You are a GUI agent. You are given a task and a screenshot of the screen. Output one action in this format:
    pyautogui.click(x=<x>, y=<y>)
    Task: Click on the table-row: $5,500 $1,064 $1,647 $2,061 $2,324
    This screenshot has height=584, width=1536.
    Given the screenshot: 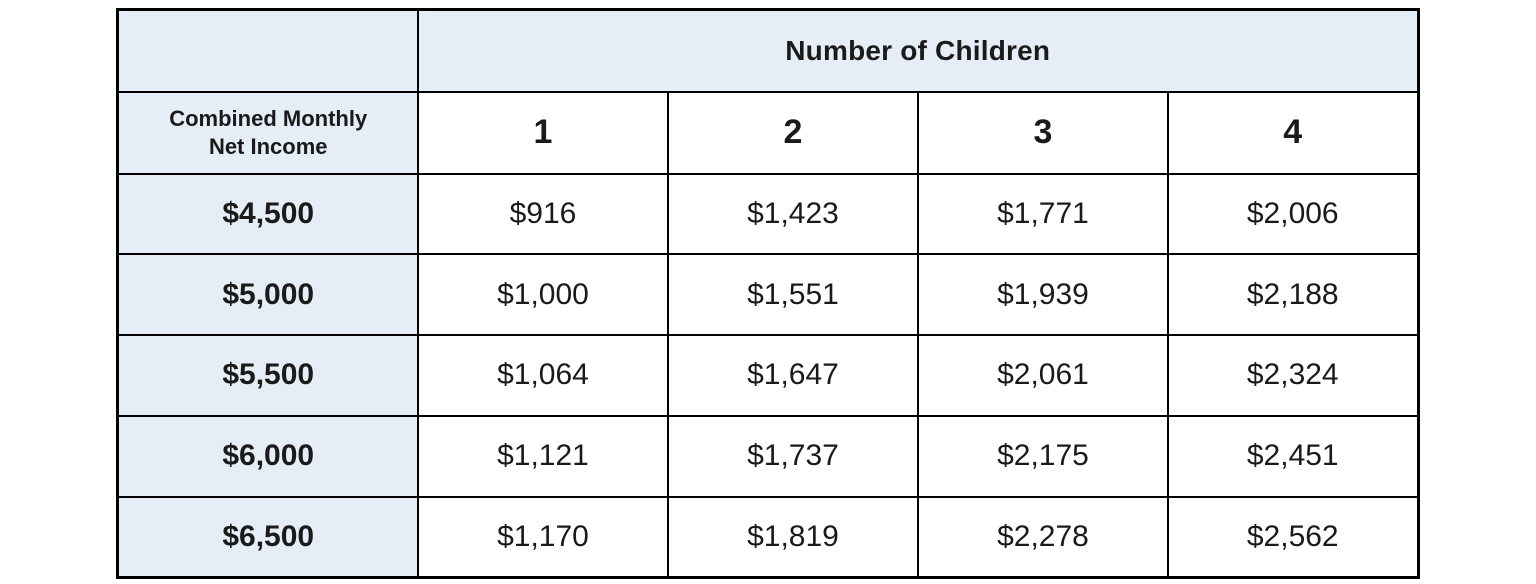 What is the action you would take?
    pyautogui.click(x=768, y=375)
    